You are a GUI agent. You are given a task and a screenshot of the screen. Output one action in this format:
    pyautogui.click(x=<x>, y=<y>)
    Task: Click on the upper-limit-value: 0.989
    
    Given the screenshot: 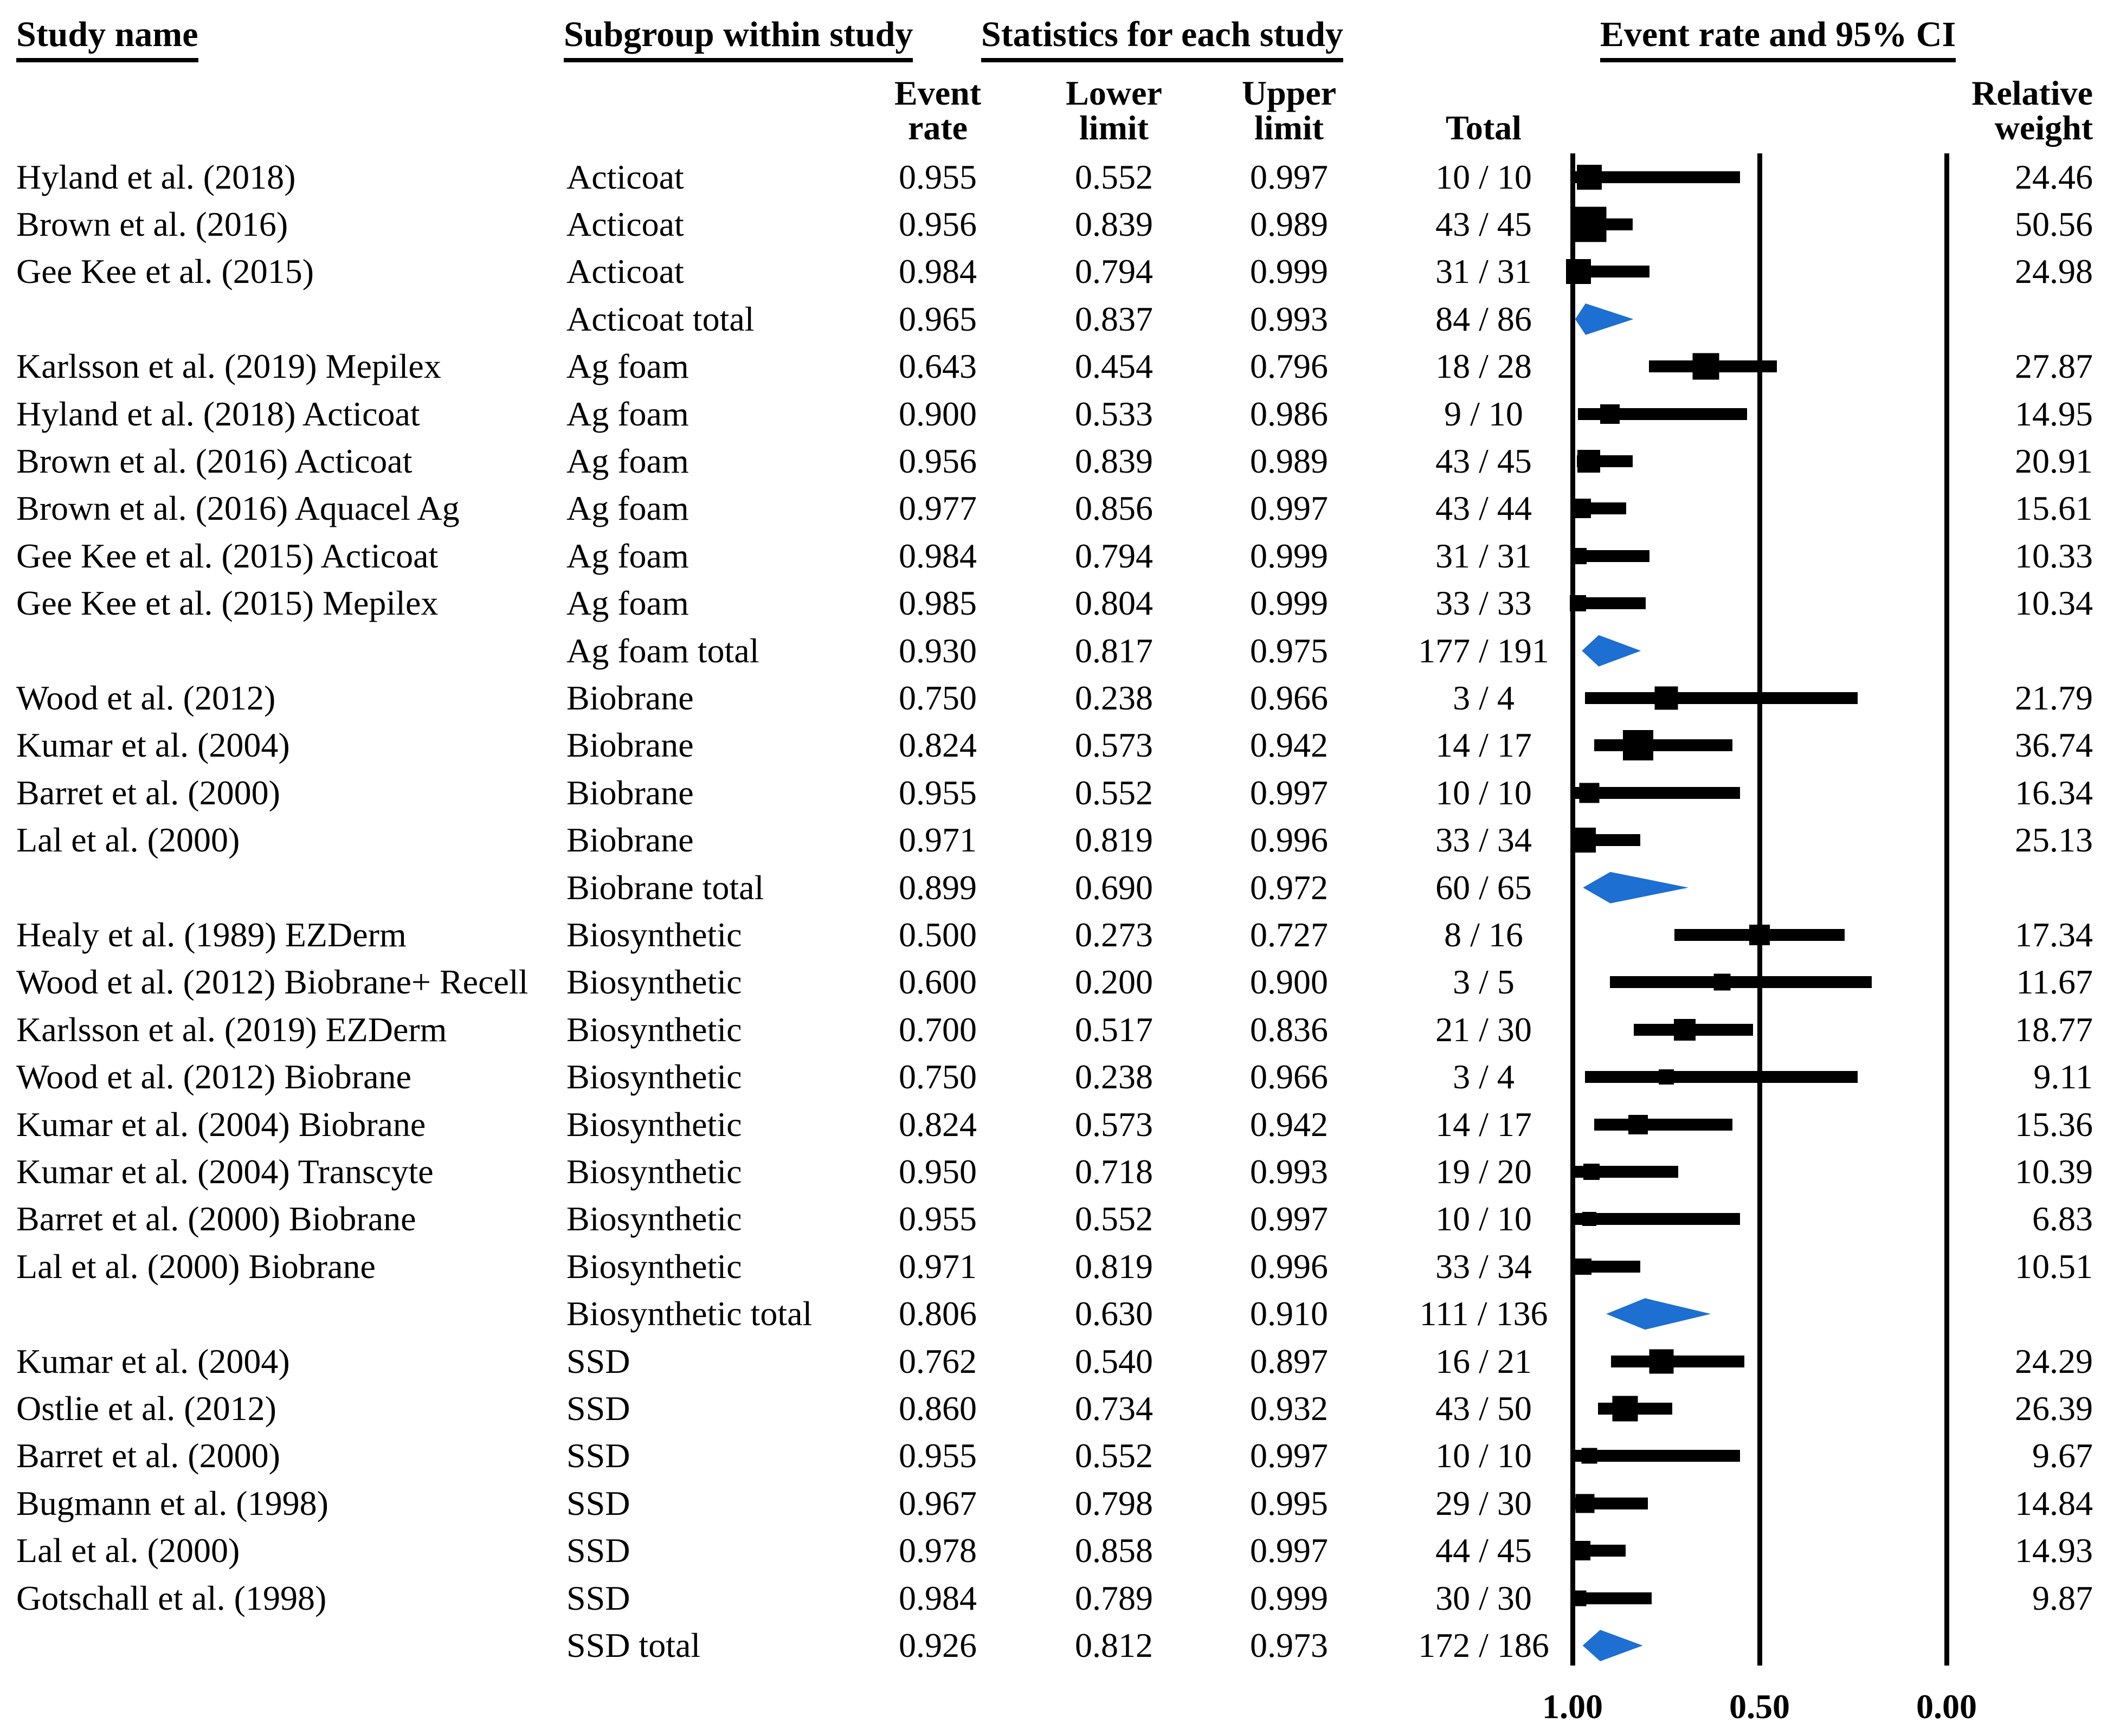 What is the action you would take?
    pyautogui.click(x=1289, y=461)
    